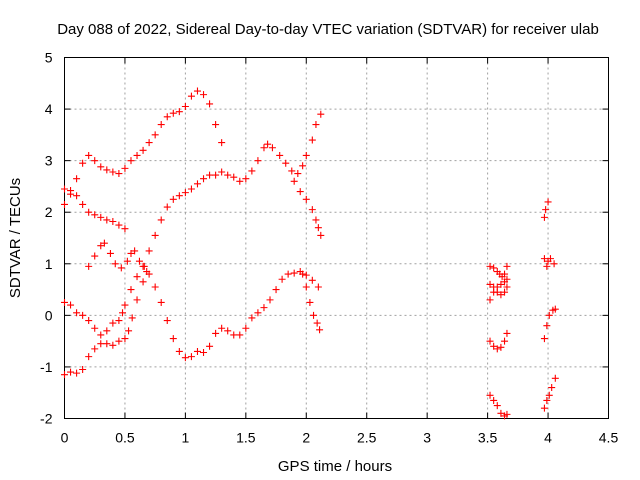 The width and height of the screenshot is (640, 480). I want to click on x-tick-label: 0.5, so click(125, 438).